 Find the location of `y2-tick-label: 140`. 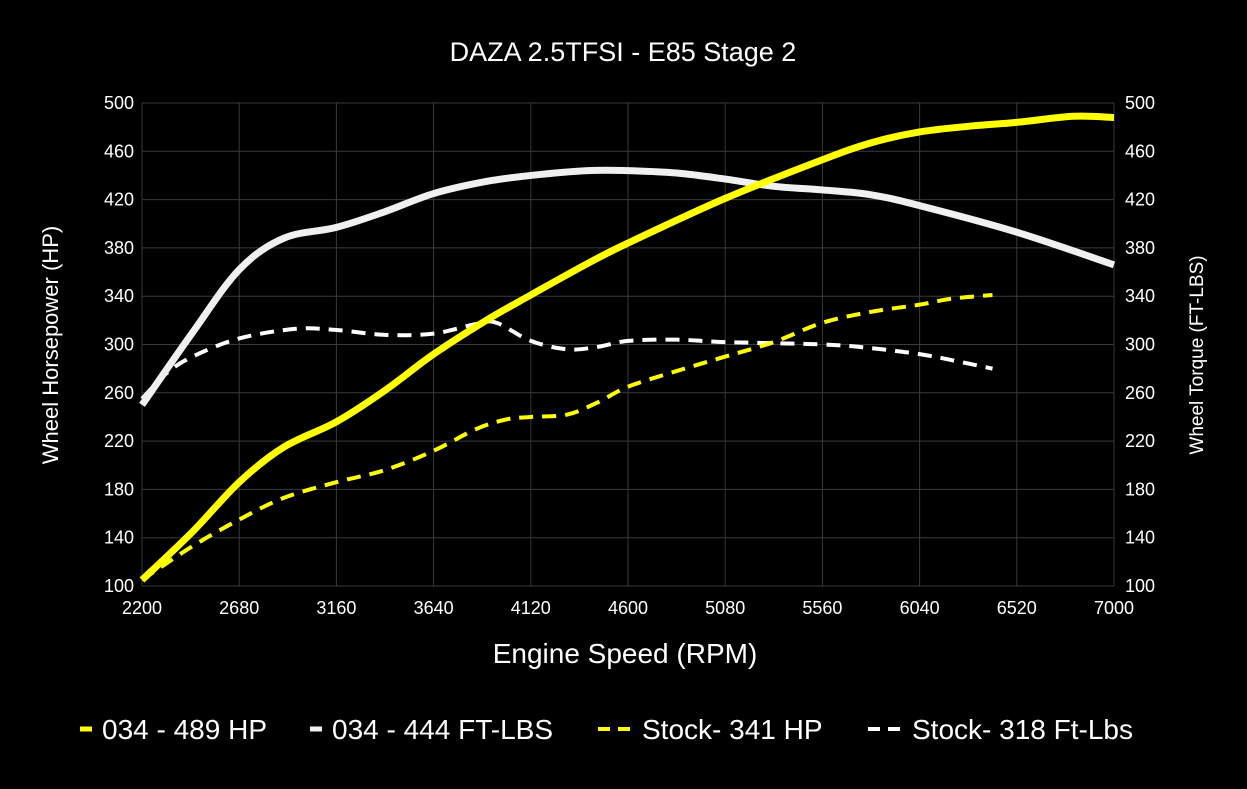

y2-tick-label: 140 is located at coordinates (1140, 538).